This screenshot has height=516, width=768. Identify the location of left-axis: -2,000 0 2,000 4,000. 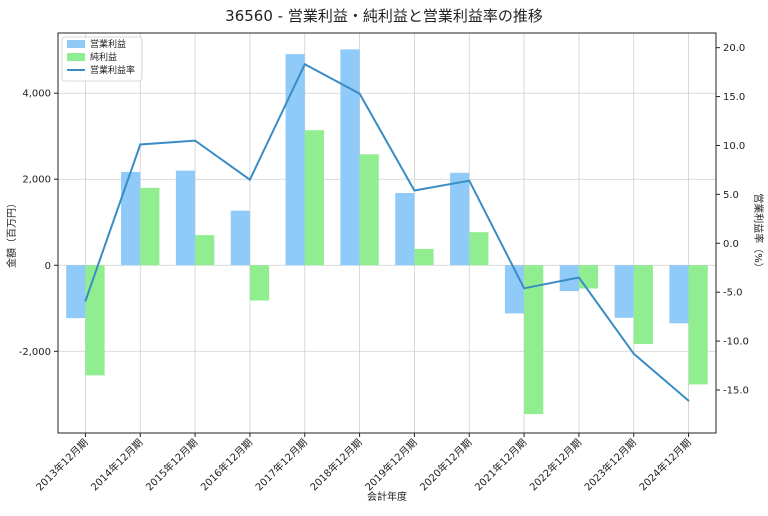
(38, 223).